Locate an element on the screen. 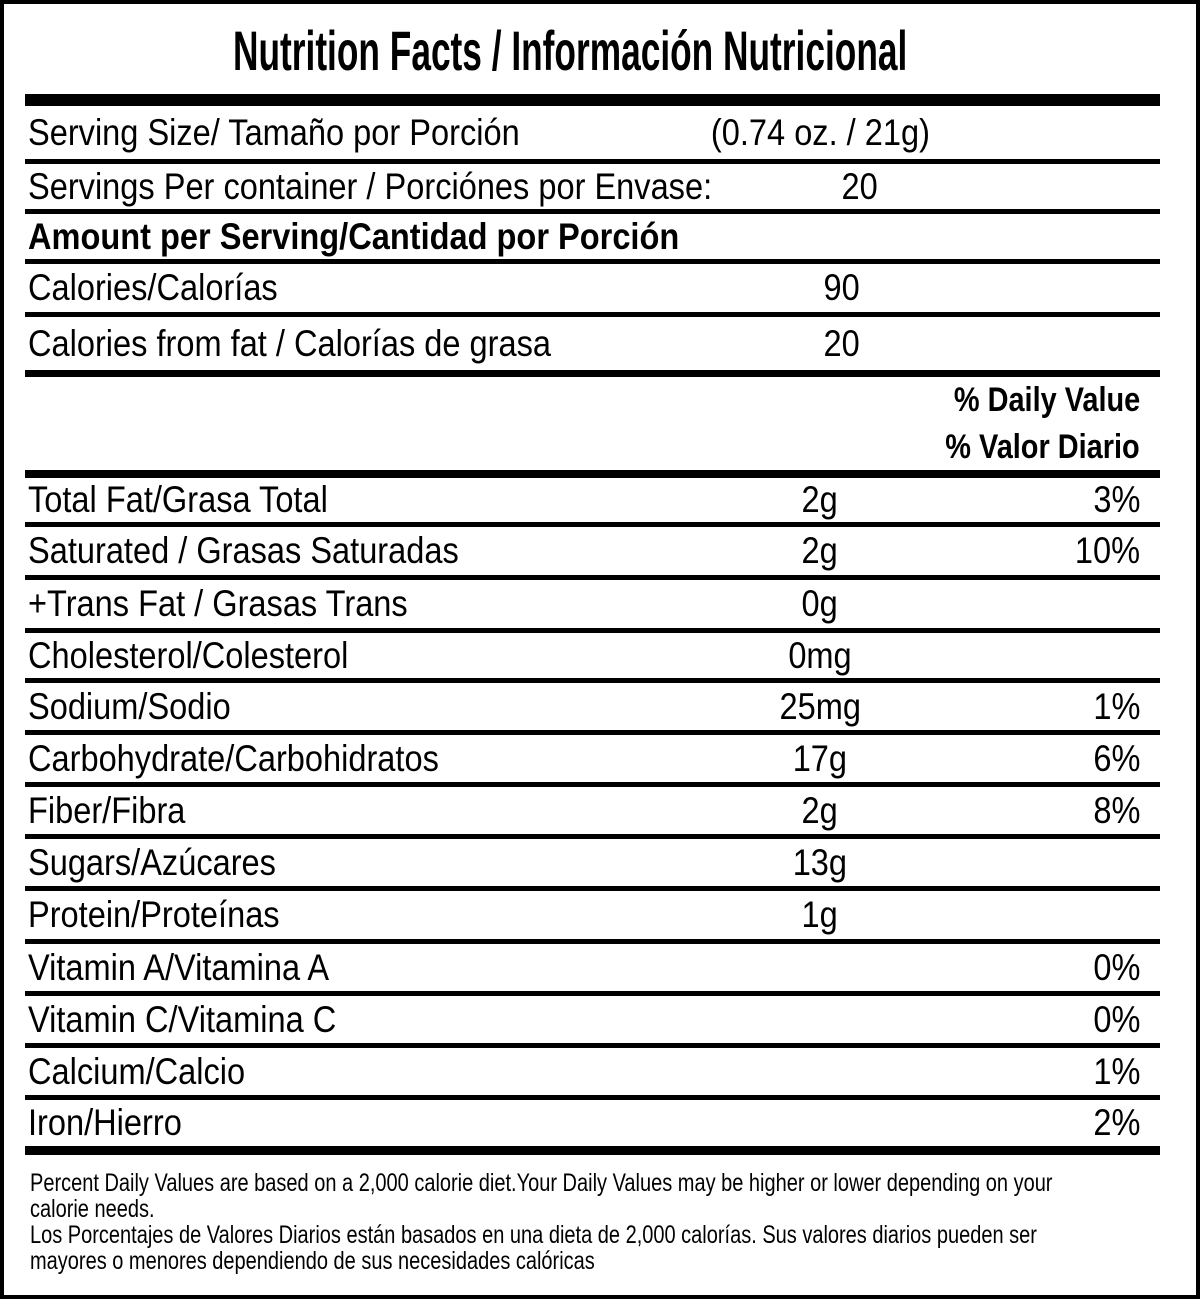  calcium-row: Calcium/Calcio 1% is located at coordinates (592, 1074).